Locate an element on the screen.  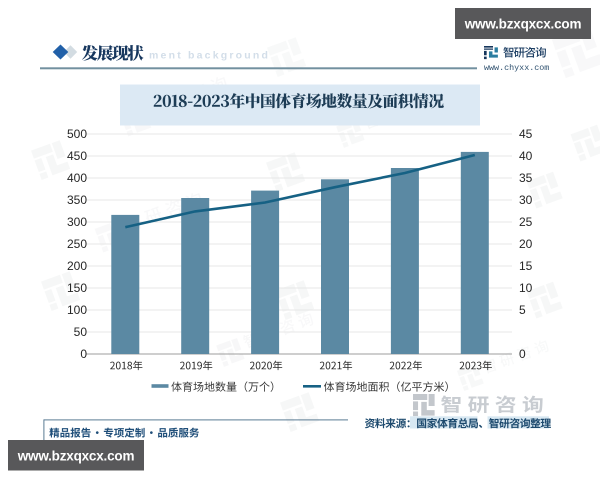
svg-text: 400 is located at coordinates (77, 178).